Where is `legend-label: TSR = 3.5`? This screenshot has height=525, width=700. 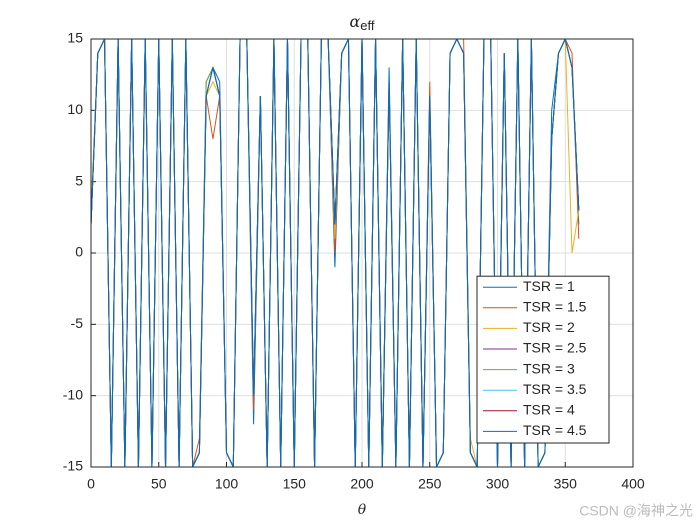
legend-label: TSR = 3.5 is located at coordinates (555, 389).